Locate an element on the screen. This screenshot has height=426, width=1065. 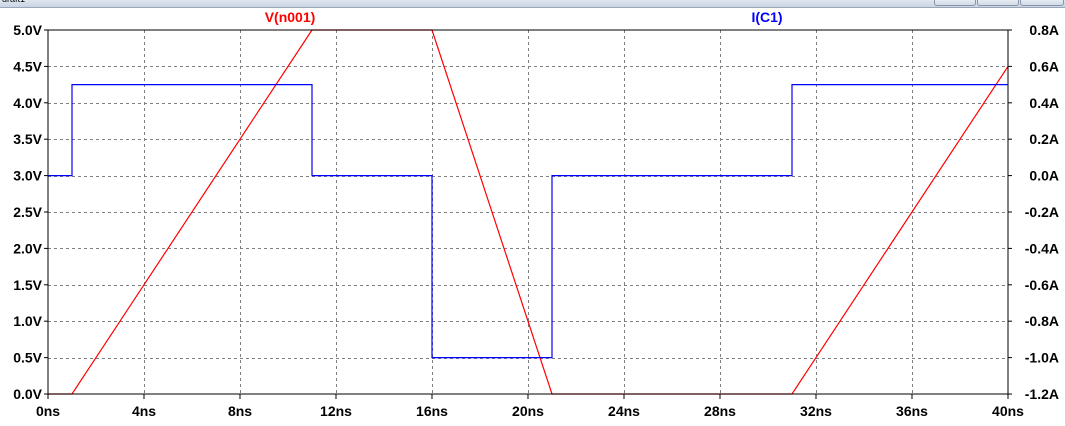
left-tick-label: 0.0V is located at coordinates (27, 394).